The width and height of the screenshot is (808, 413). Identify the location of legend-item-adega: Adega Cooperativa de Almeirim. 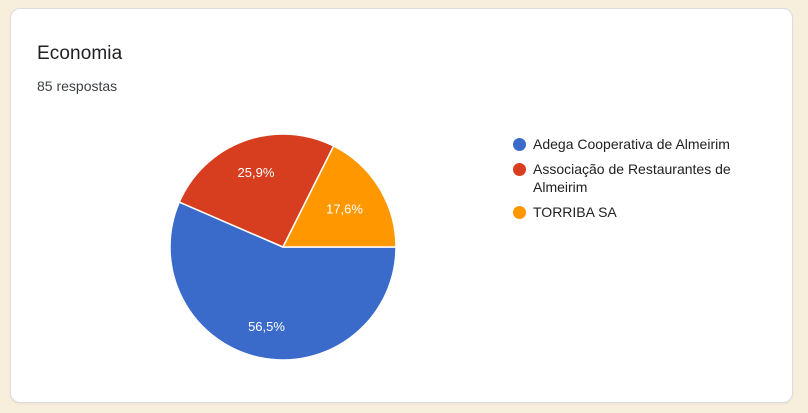
(642, 144).